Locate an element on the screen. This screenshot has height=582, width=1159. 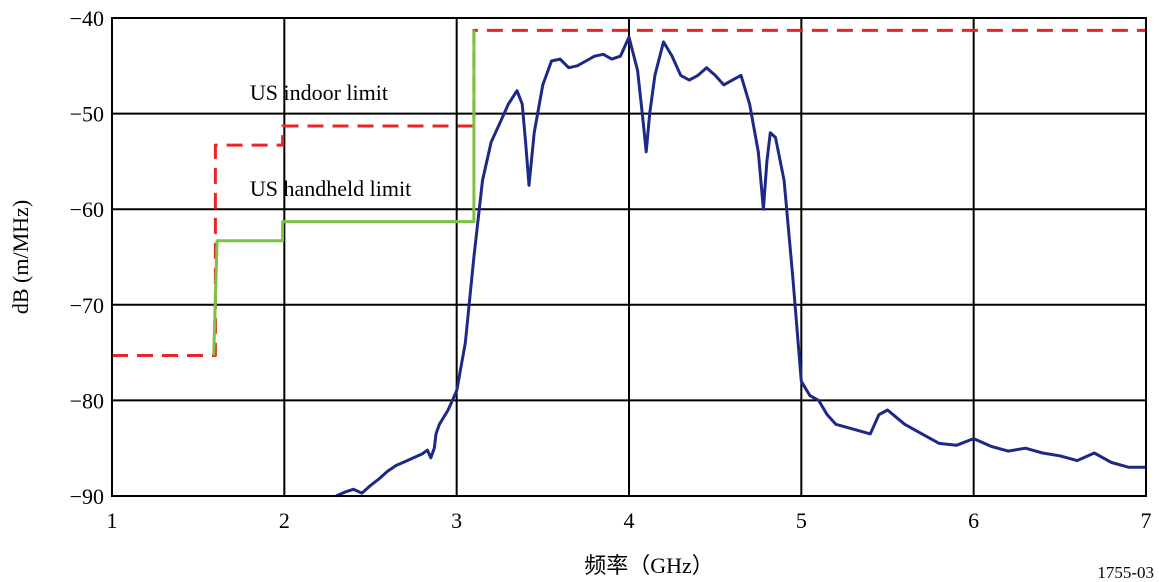
y-tick-label: −50 is located at coordinates (87, 114).